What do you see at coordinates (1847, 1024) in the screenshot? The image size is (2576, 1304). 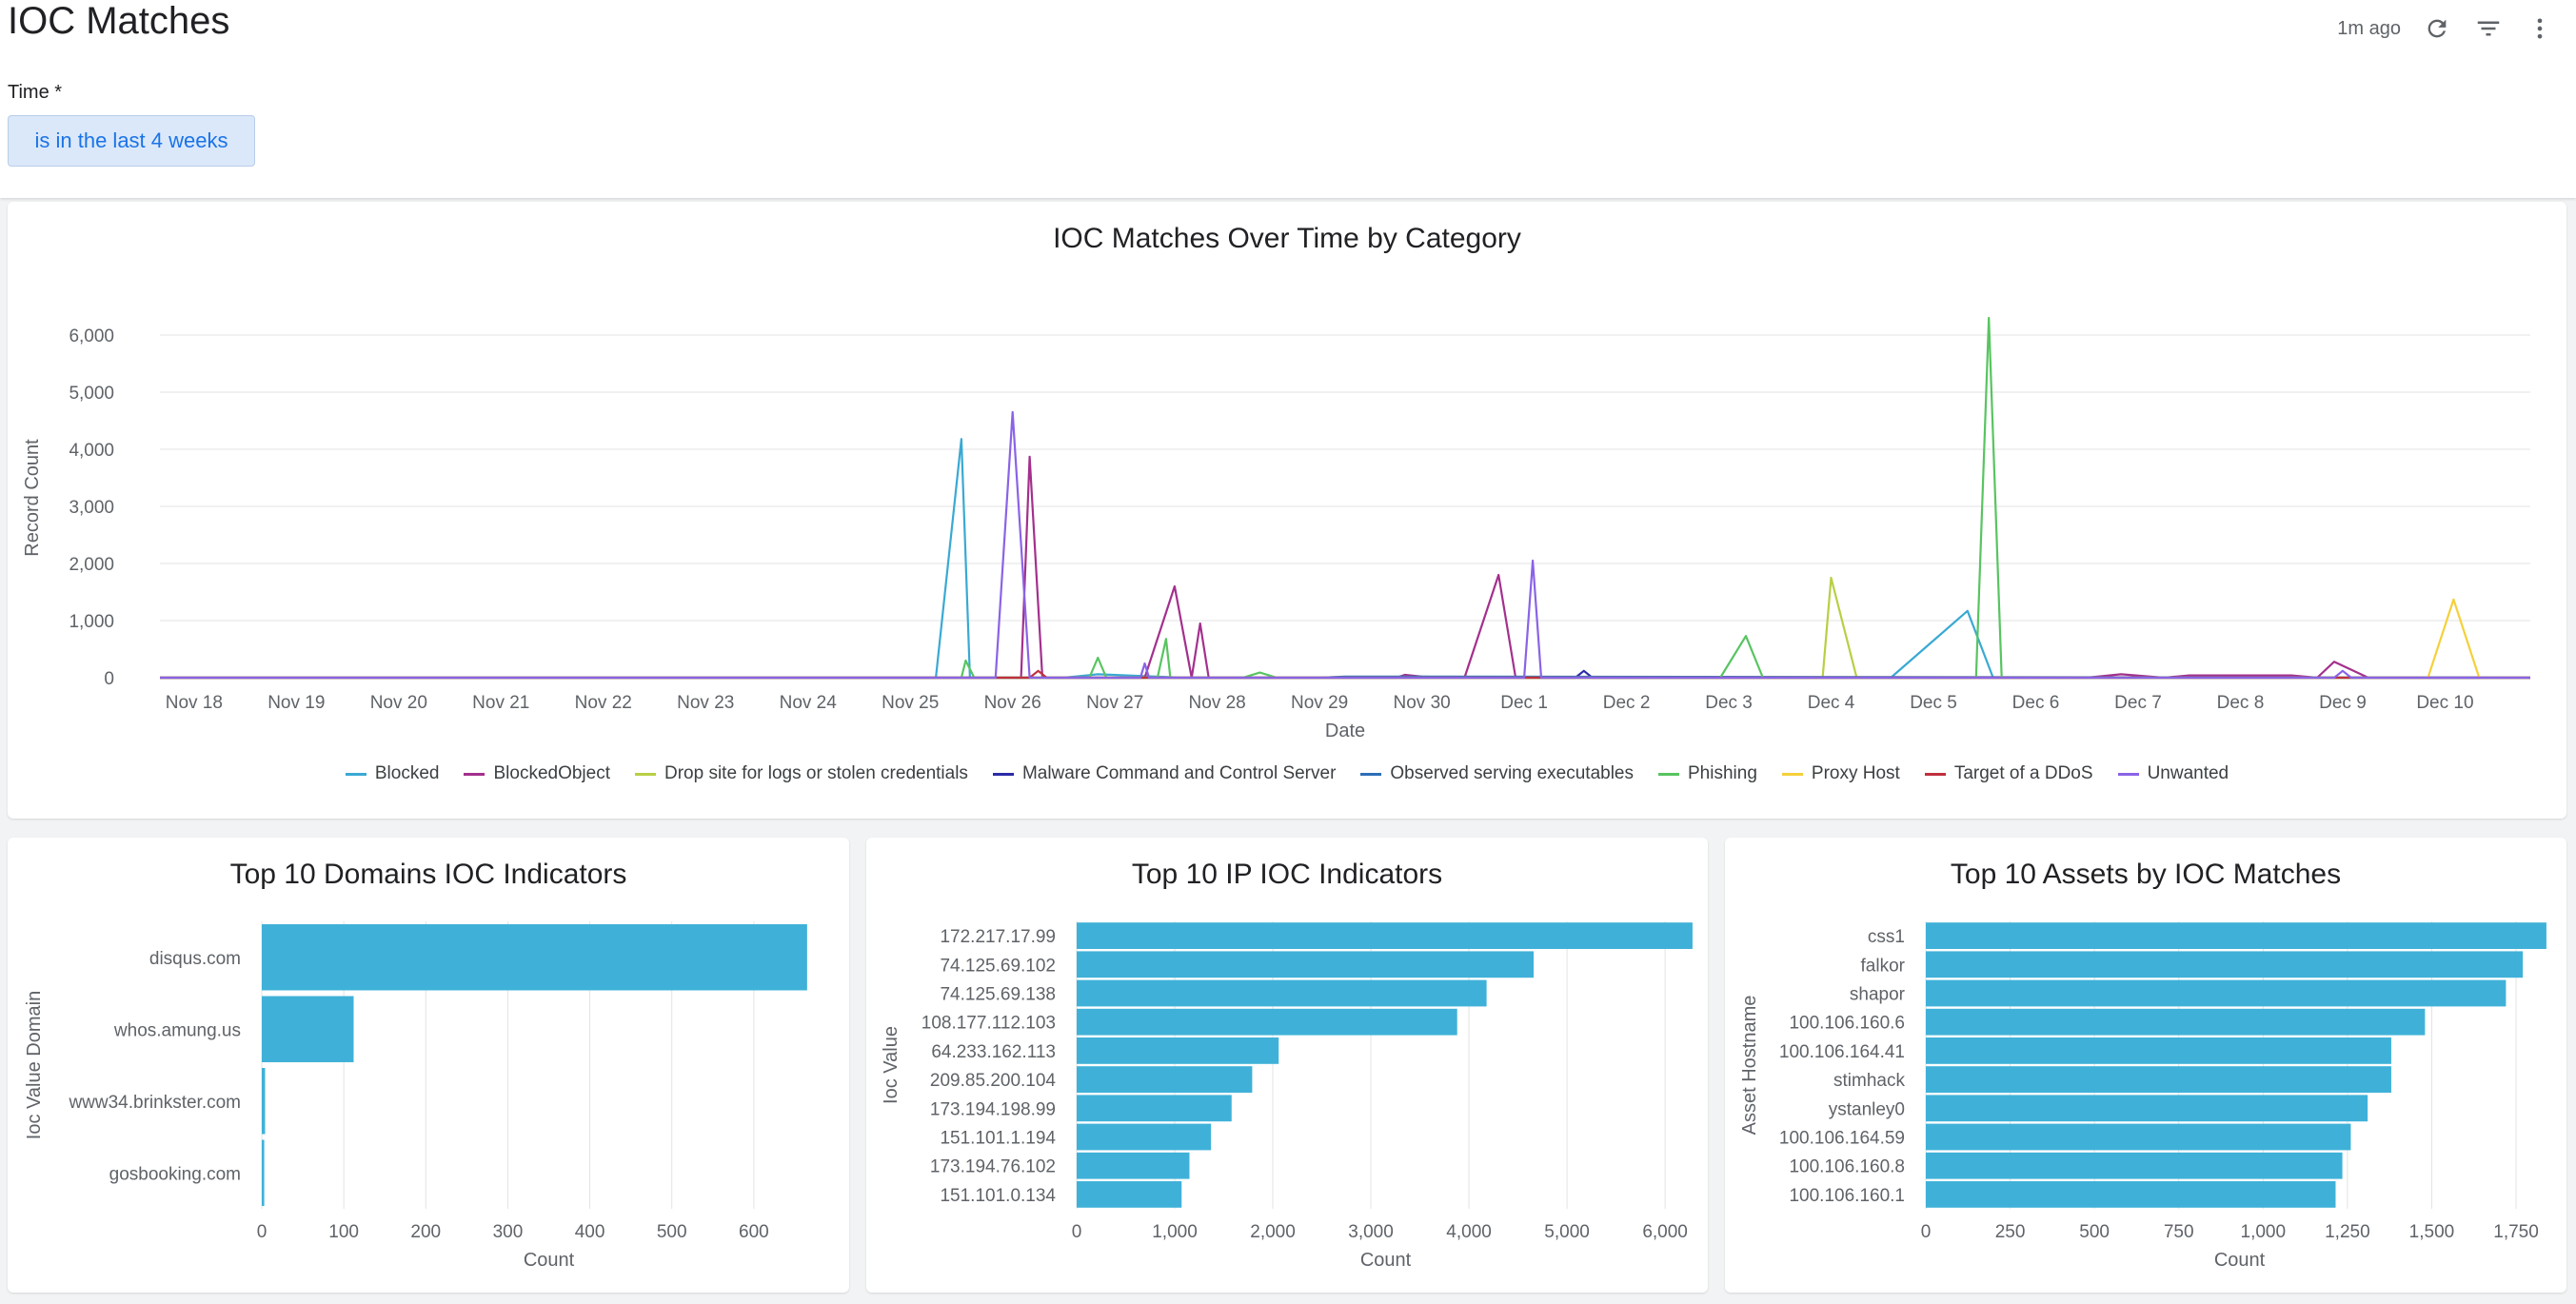 I see `category-label: 100.106.160.6` at bounding box center [1847, 1024].